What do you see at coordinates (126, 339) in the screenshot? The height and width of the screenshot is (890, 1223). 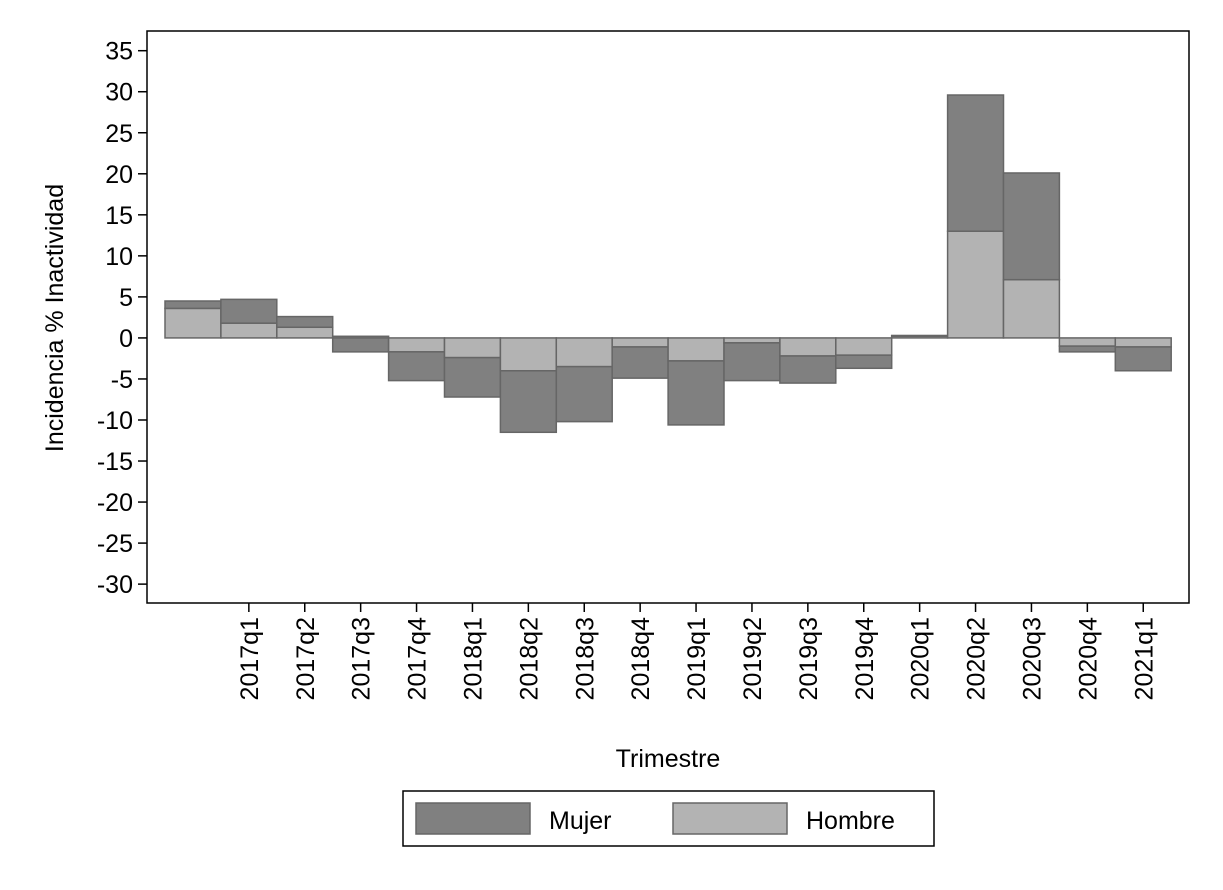 I see `y-tick-label: 0` at bounding box center [126, 339].